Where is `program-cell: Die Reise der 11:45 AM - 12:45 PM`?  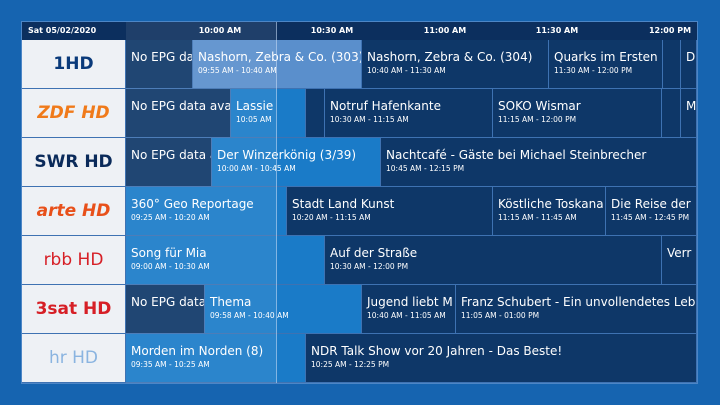 program-cell: Die Reise der 11:45 AM - 12:45 PM is located at coordinates (651, 211).